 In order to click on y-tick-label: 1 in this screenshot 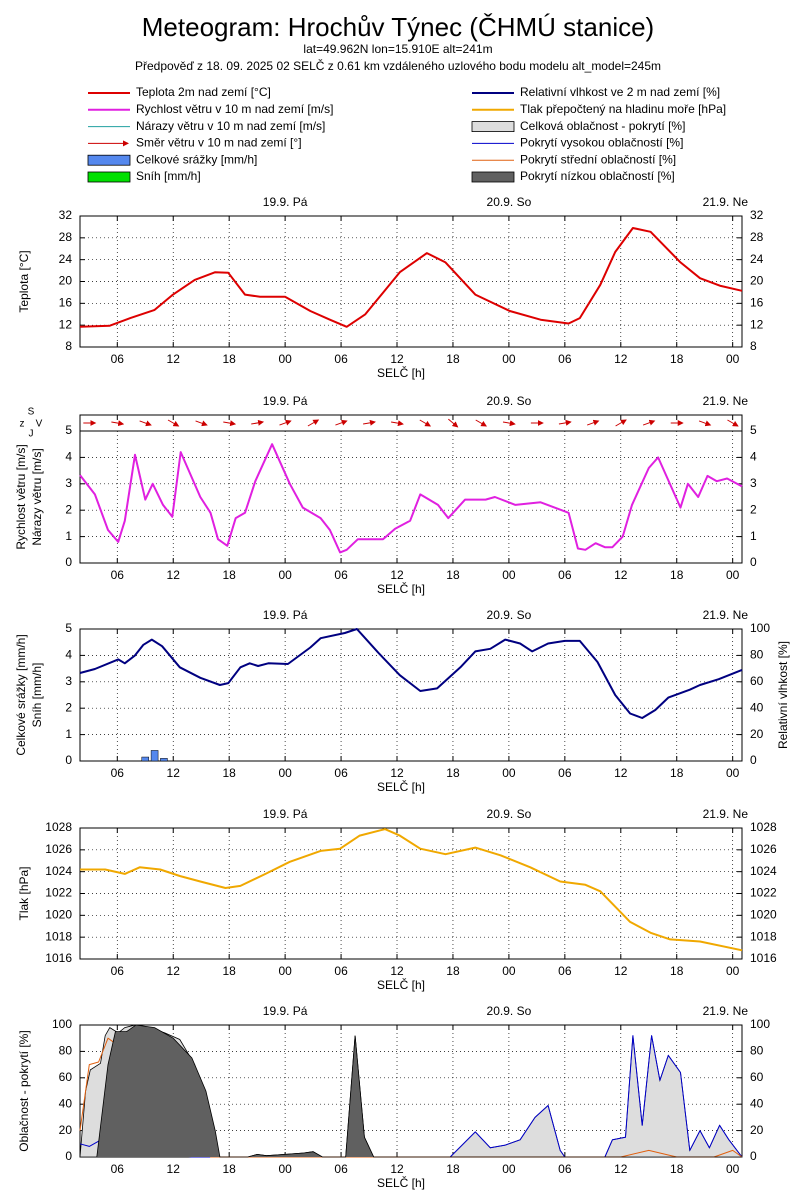, I will do `click(68, 734)`.